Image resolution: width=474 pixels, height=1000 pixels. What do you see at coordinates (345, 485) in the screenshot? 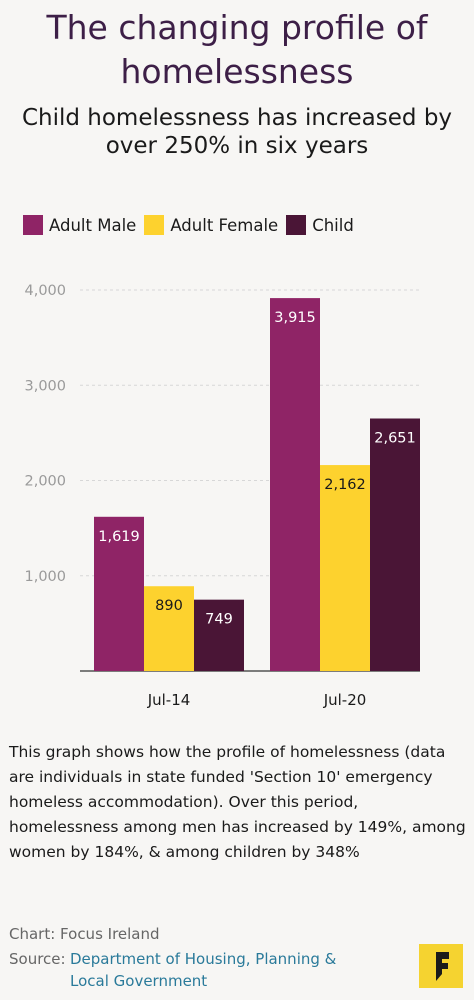
I see `data-label: 2,162` at bounding box center [345, 485].